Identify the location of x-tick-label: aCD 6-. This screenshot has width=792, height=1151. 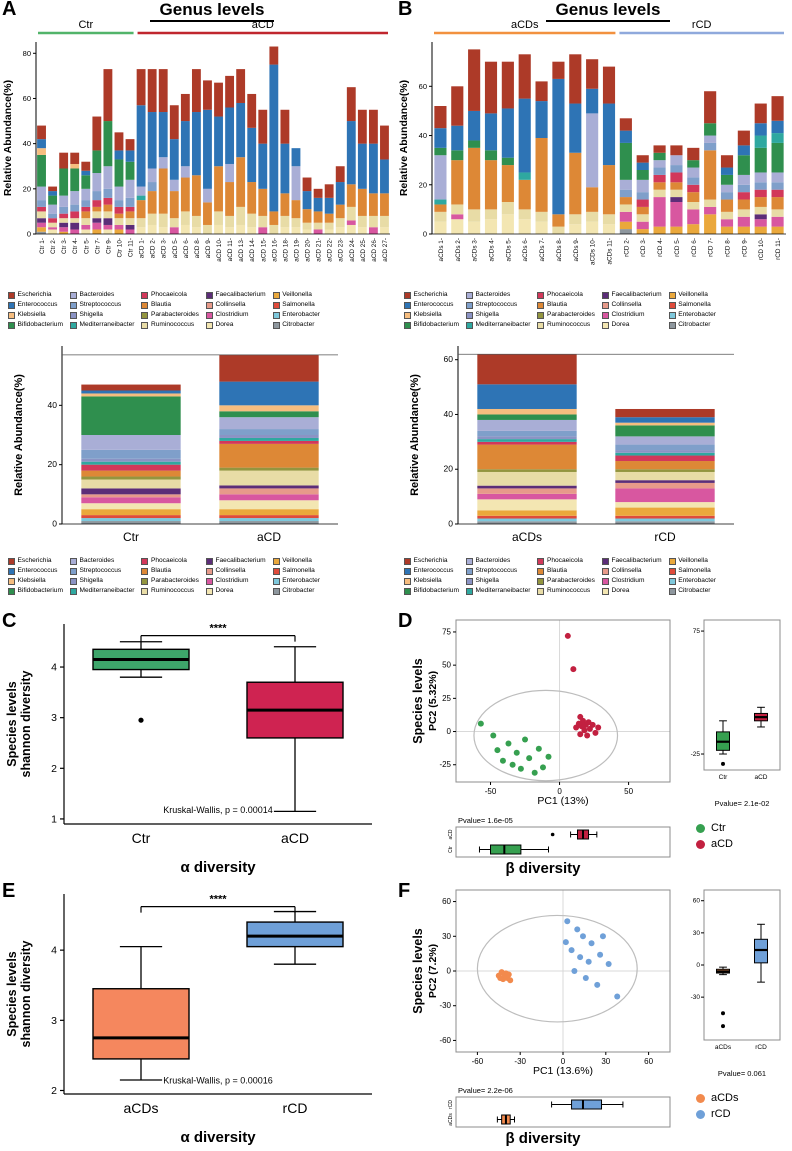
(186, 248).